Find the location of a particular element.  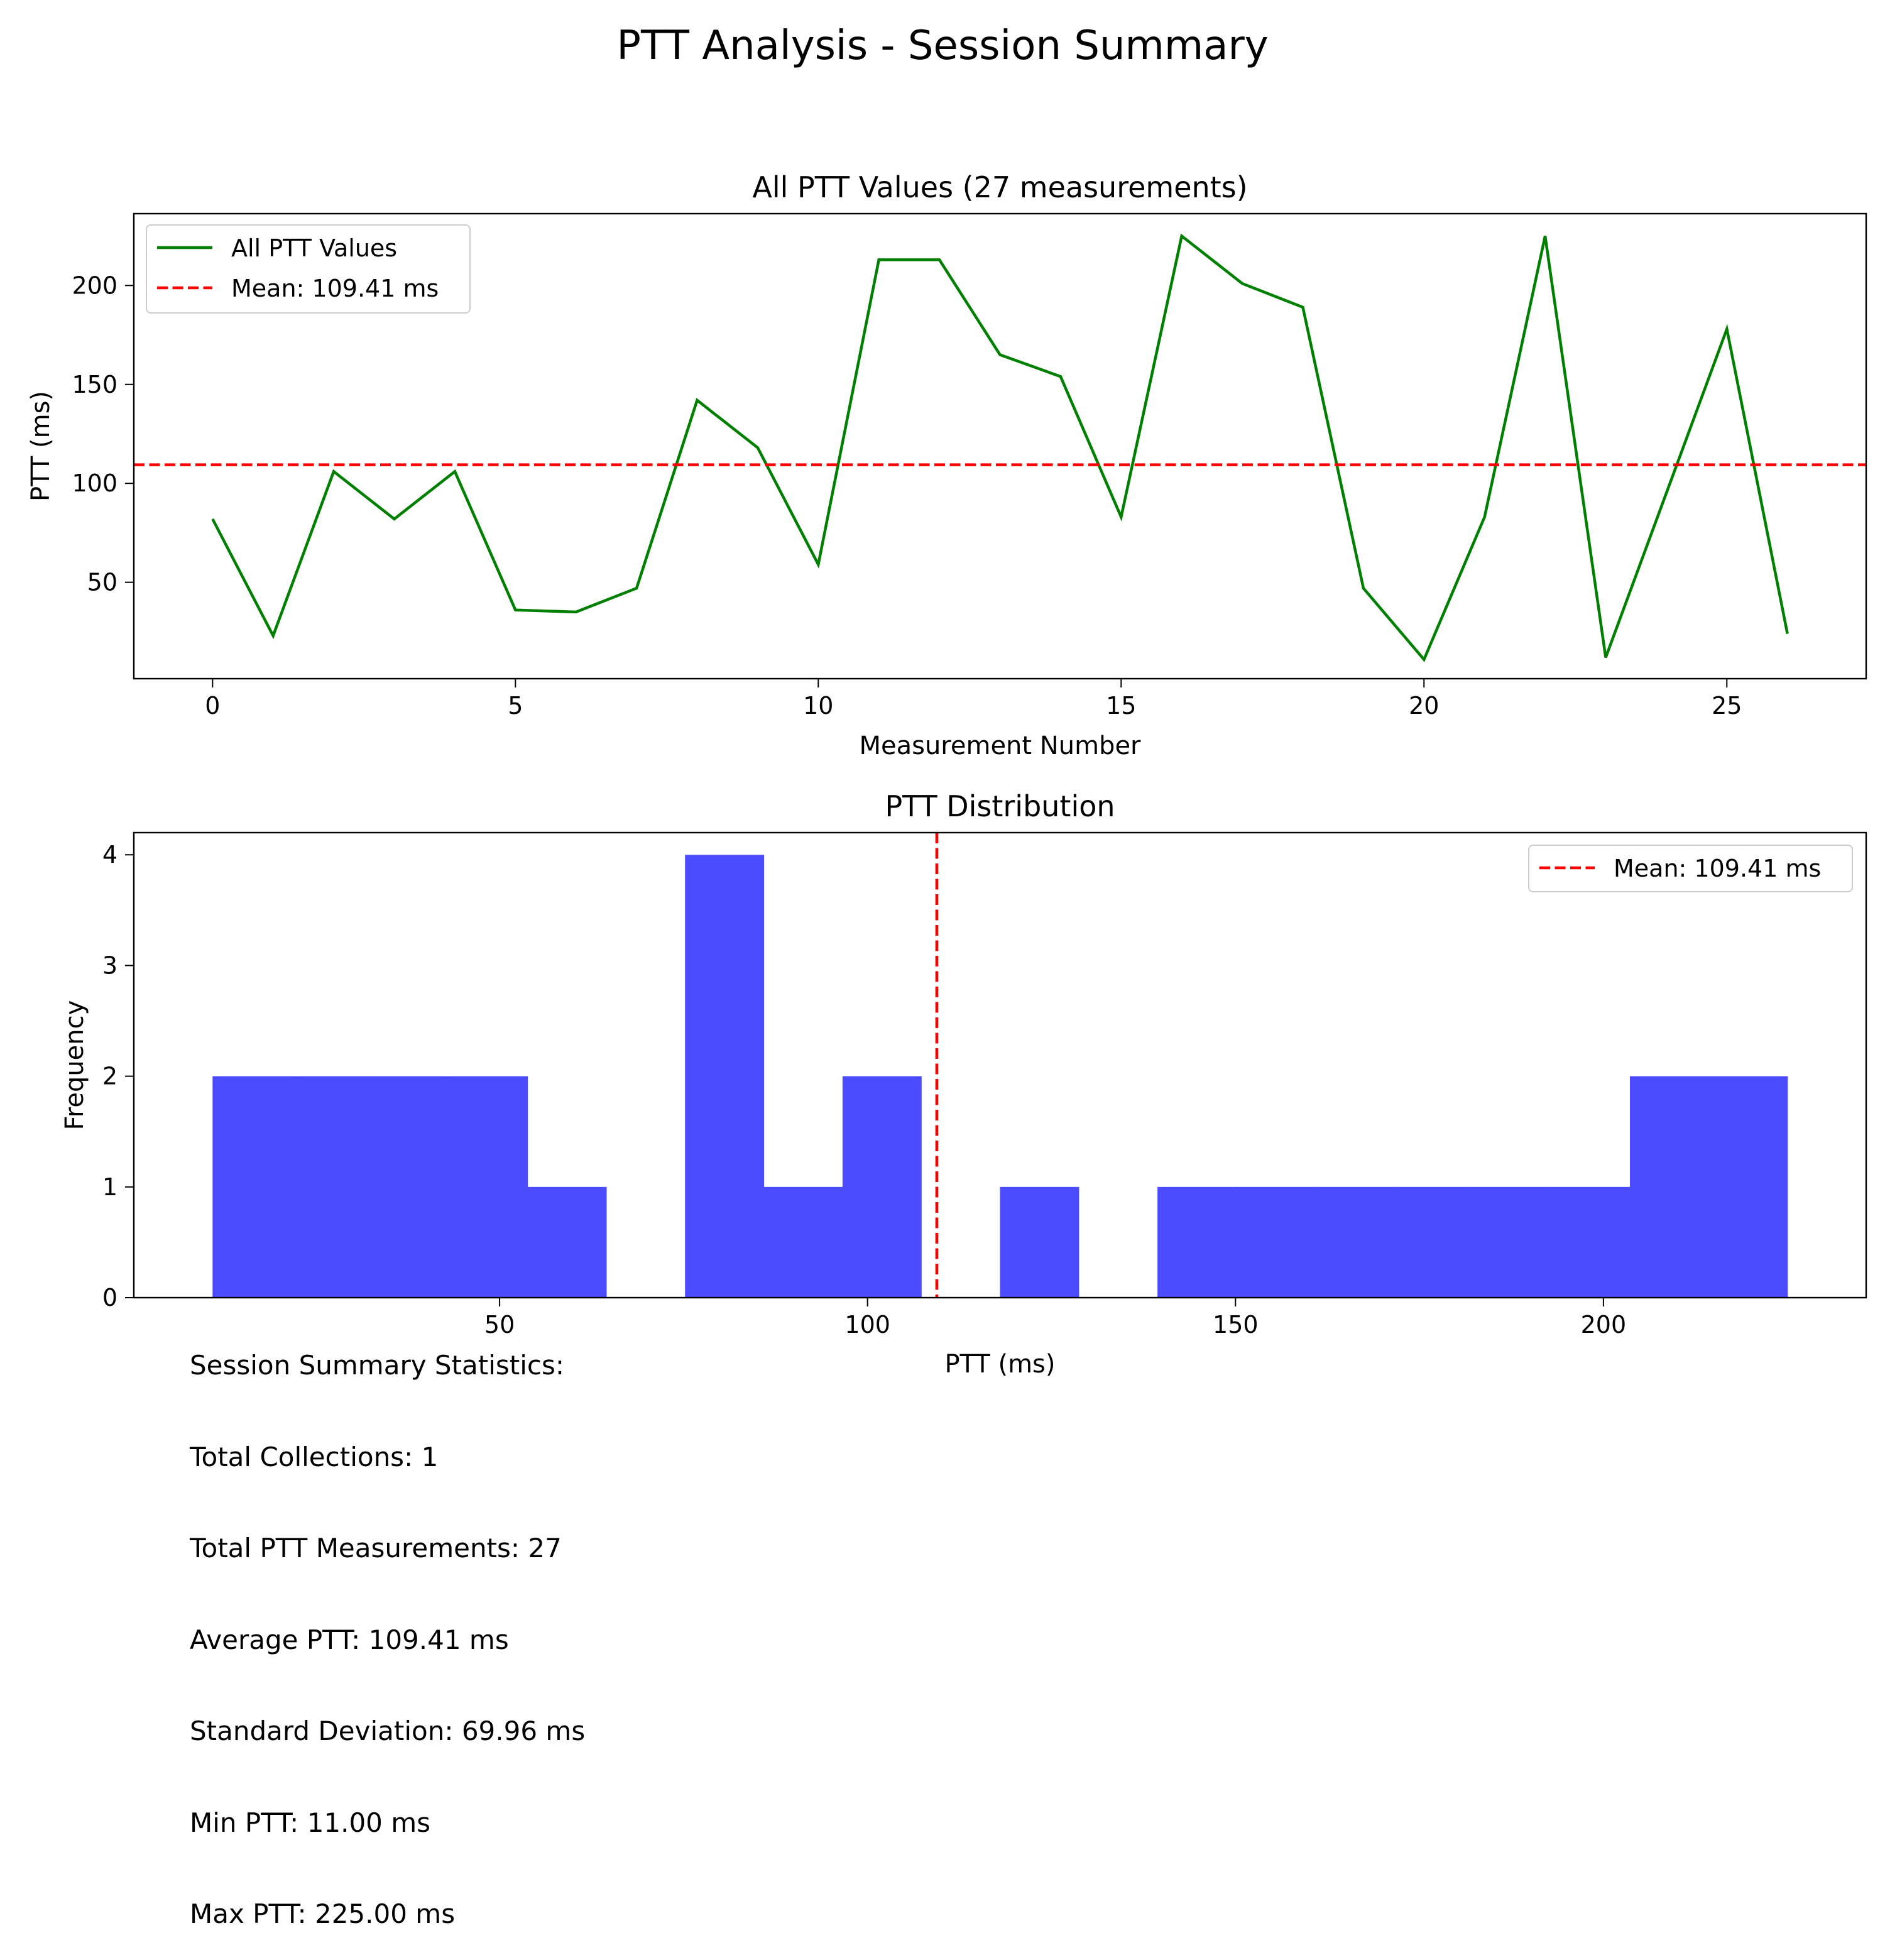

stats-line-average: Average PTT: 109.41 ms is located at coordinates (349, 1640).